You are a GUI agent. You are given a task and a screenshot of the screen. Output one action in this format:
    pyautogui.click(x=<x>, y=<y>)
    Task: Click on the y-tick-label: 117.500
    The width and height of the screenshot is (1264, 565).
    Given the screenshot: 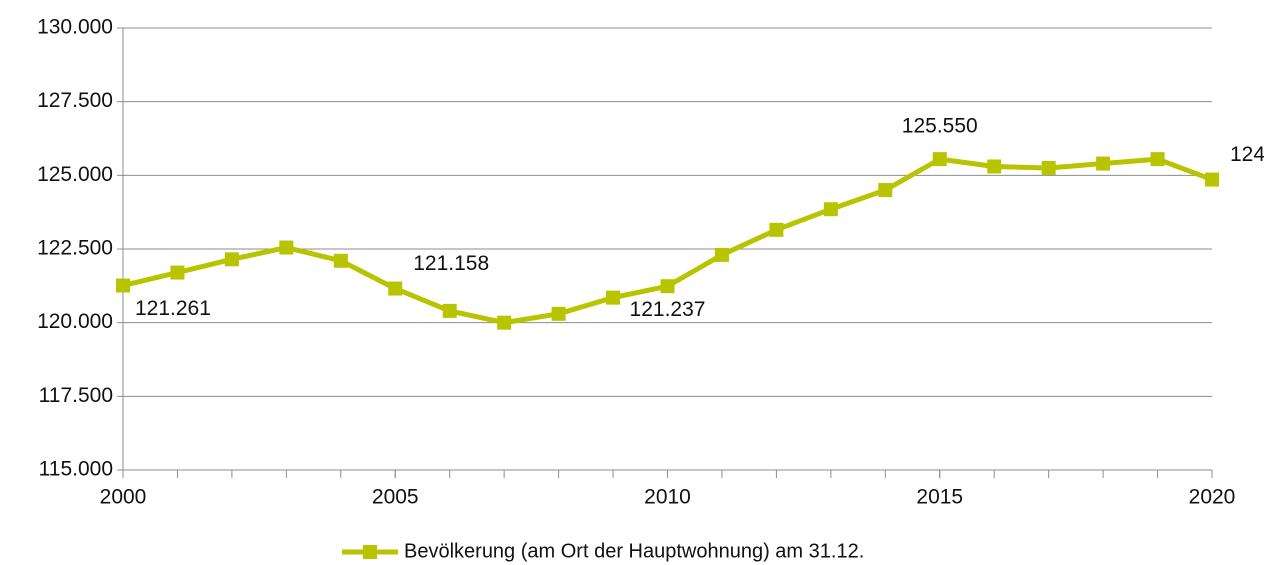 What is the action you would take?
    pyautogui.click(x=76, y=395)
    